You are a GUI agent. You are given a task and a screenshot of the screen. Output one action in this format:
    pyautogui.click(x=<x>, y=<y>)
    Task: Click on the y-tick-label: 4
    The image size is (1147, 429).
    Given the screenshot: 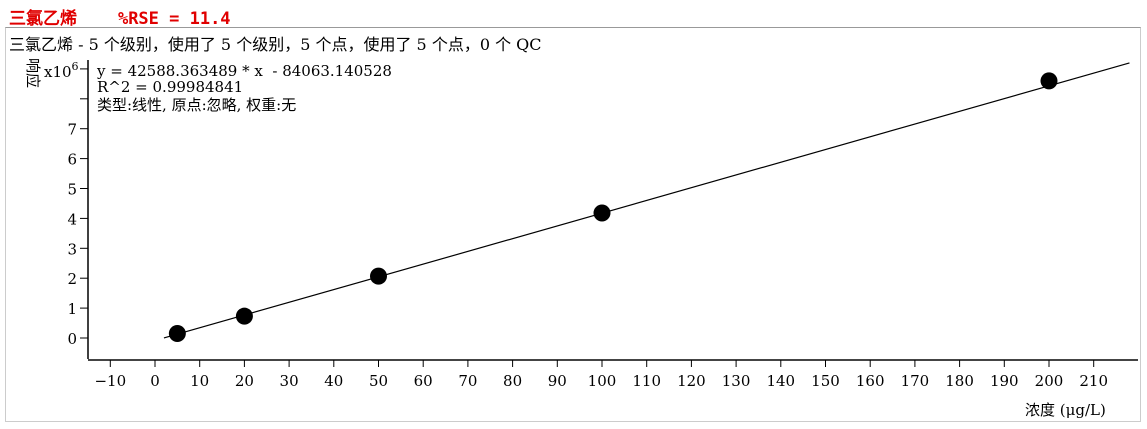 What is the action you would take?
    pyautogui.click(x=72, y=219)
    